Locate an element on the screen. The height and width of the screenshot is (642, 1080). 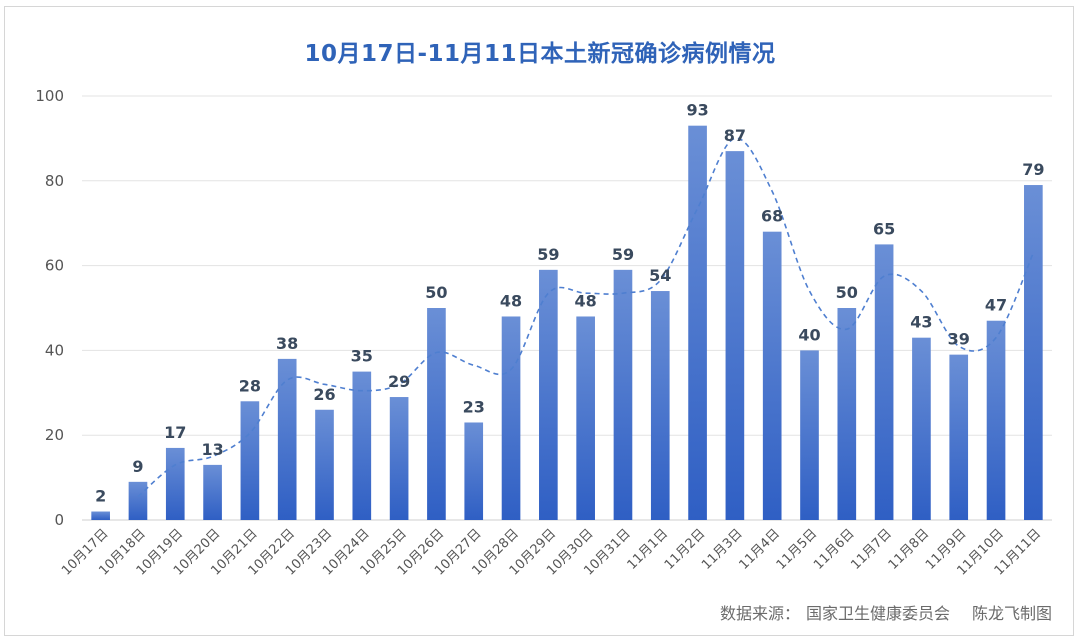
data-label: 39 is located at coordinates (959, 339).